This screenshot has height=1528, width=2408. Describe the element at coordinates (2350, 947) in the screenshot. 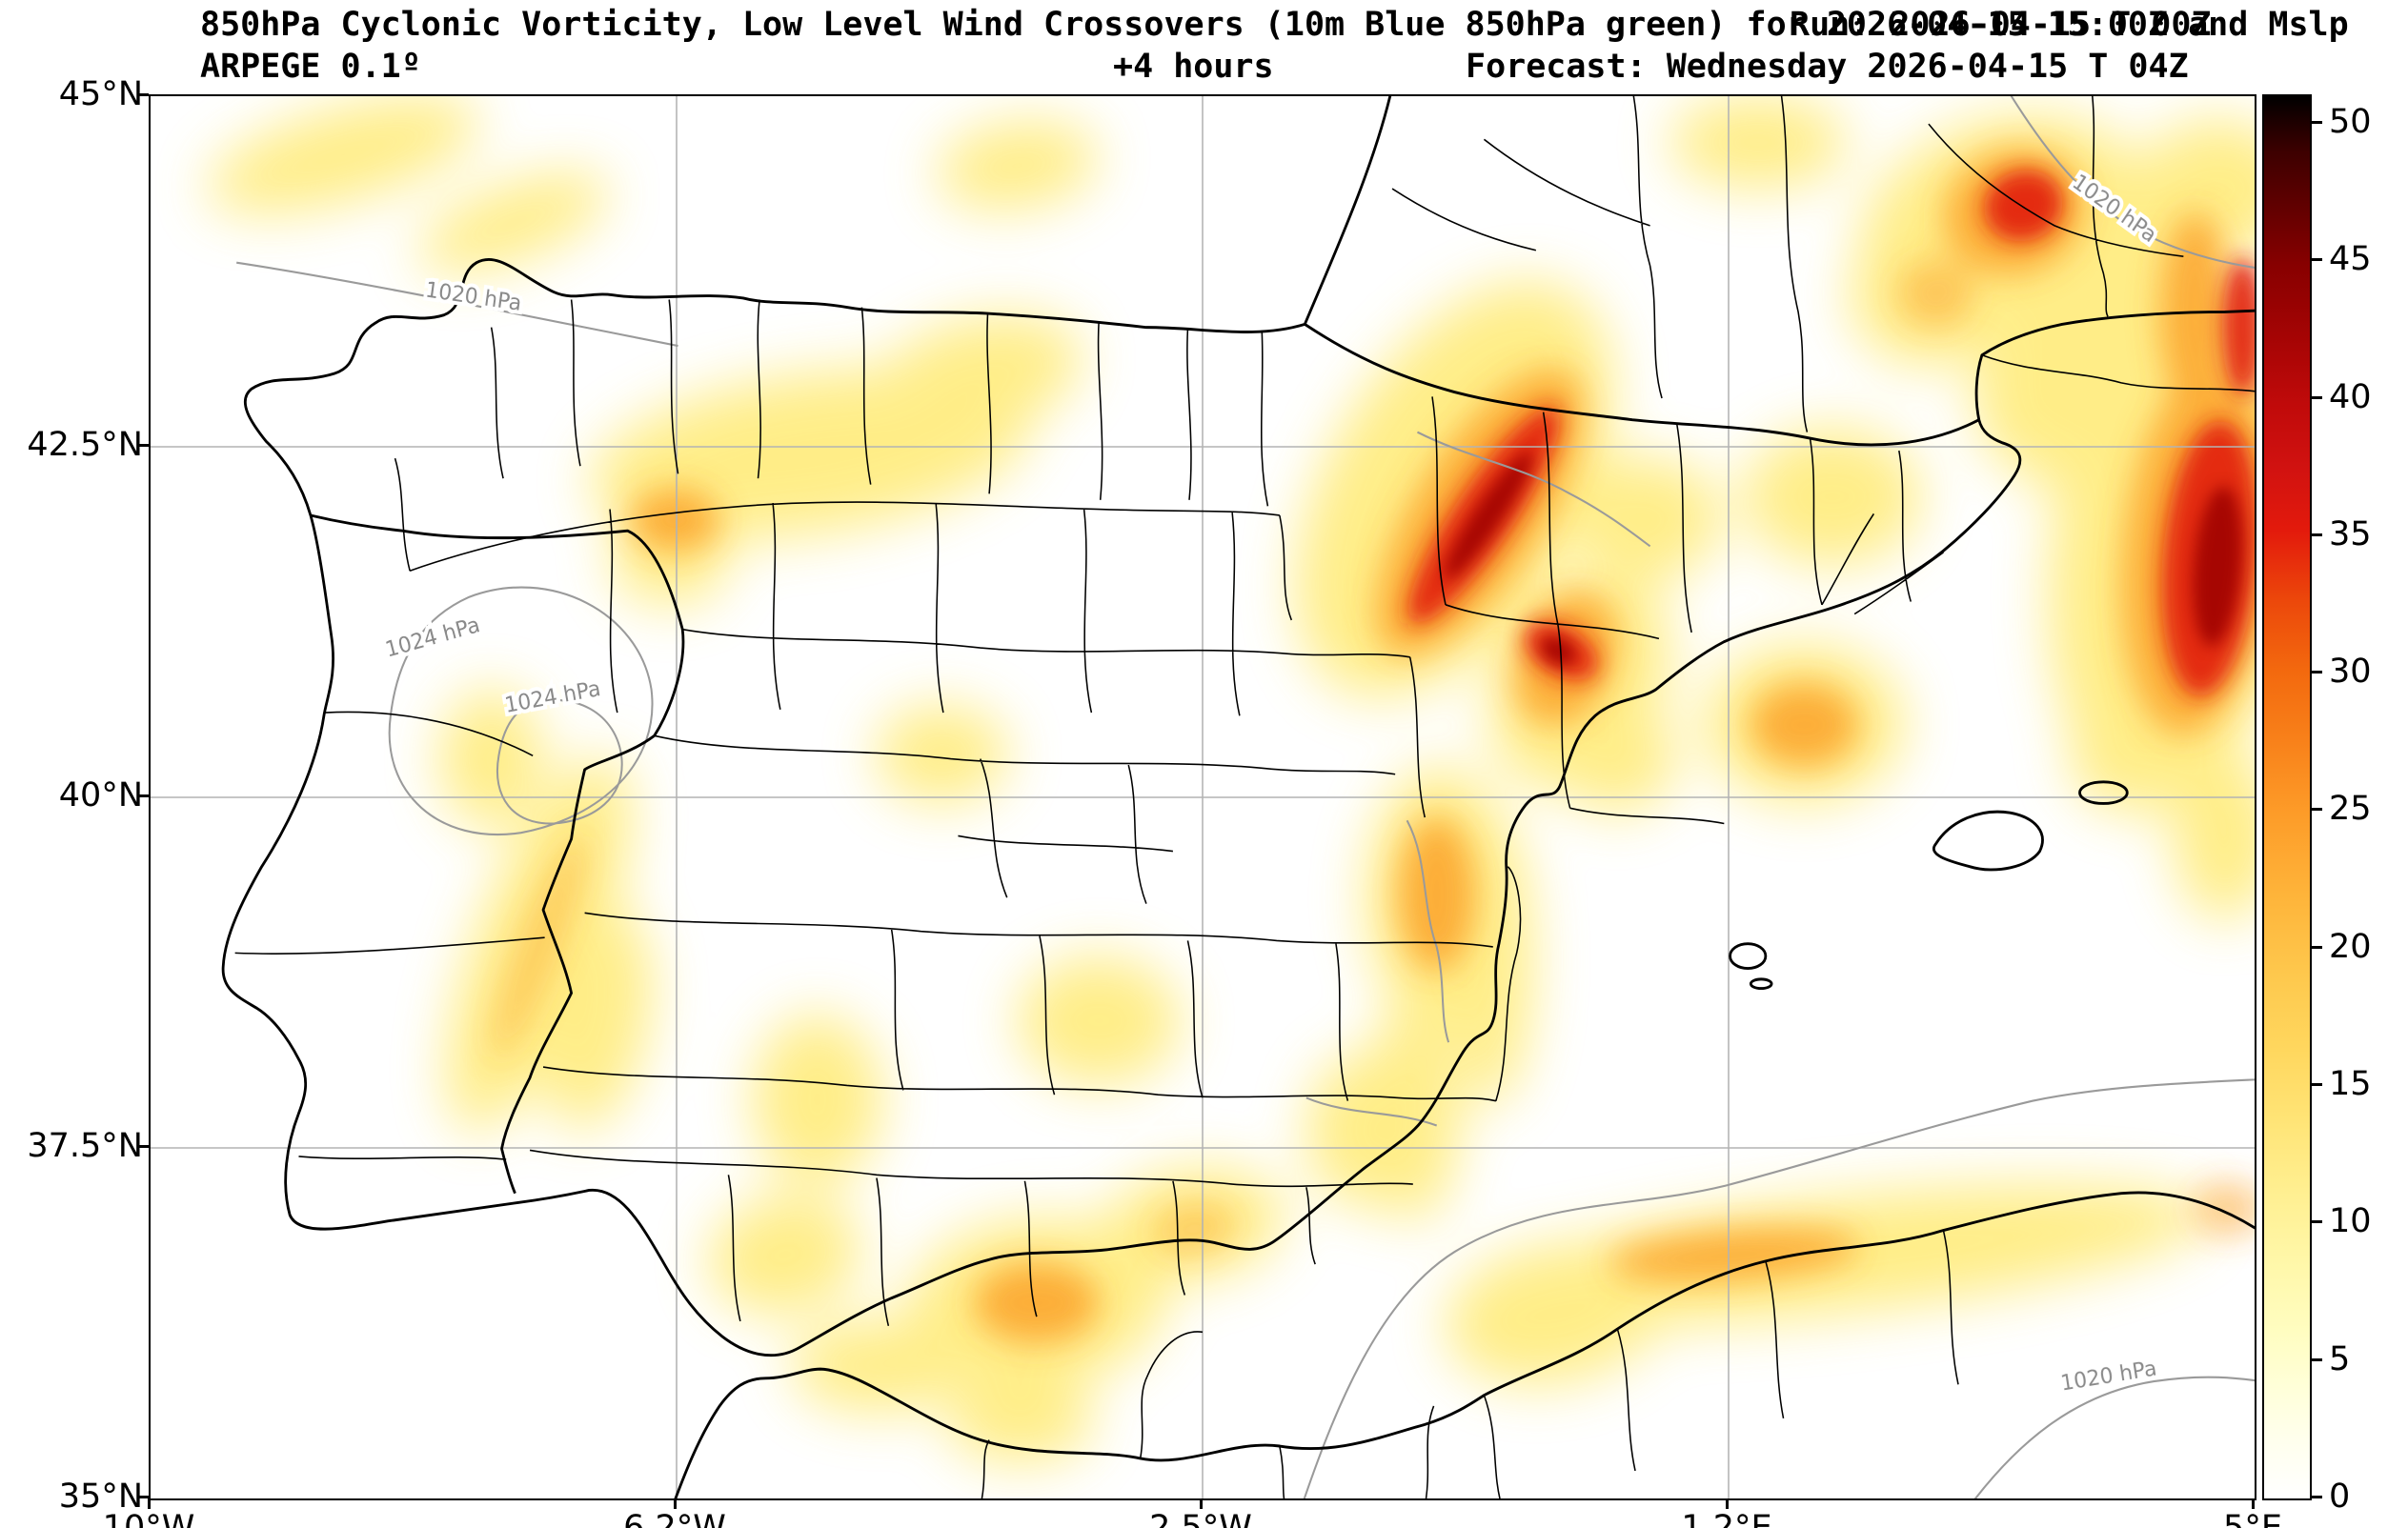

I see `colorbar-label: 20` at that location.